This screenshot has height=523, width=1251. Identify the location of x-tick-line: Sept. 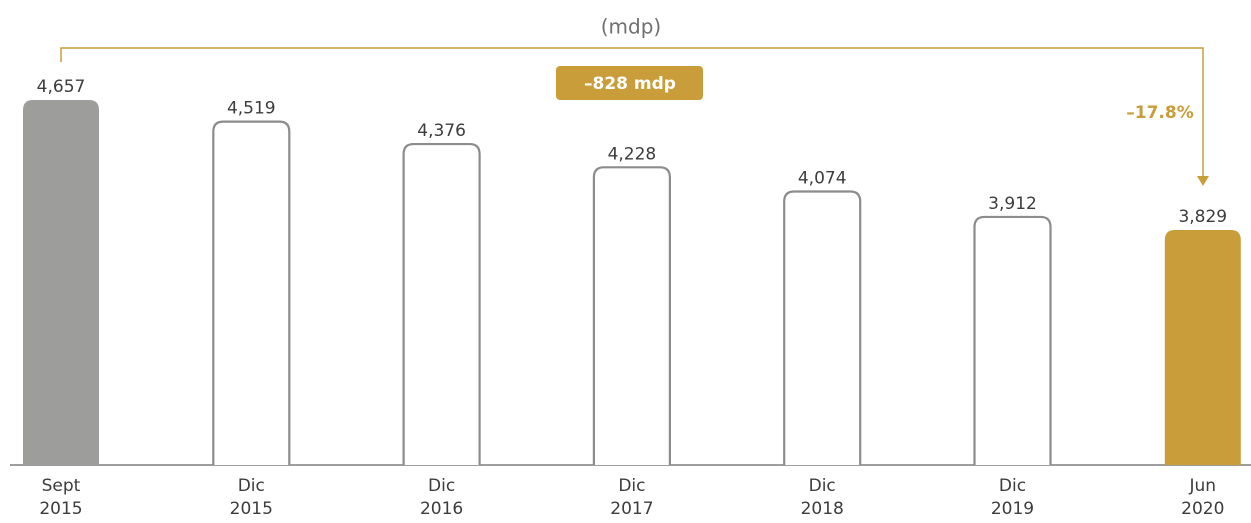
(61, 486).